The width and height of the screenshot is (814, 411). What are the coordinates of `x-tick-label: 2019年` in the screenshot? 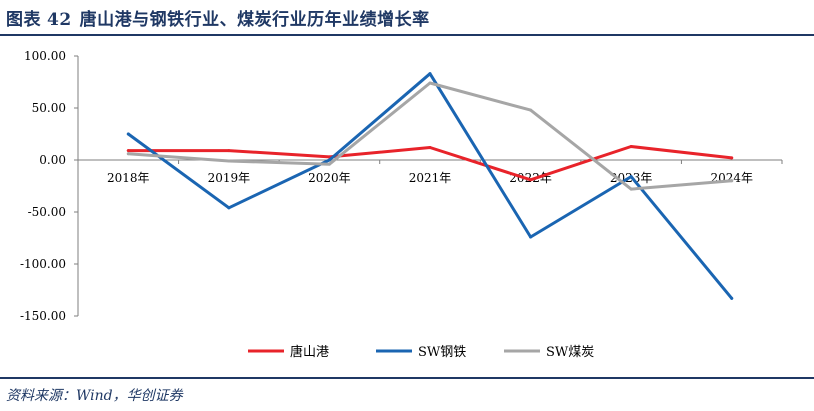 It's located at (229, 178).